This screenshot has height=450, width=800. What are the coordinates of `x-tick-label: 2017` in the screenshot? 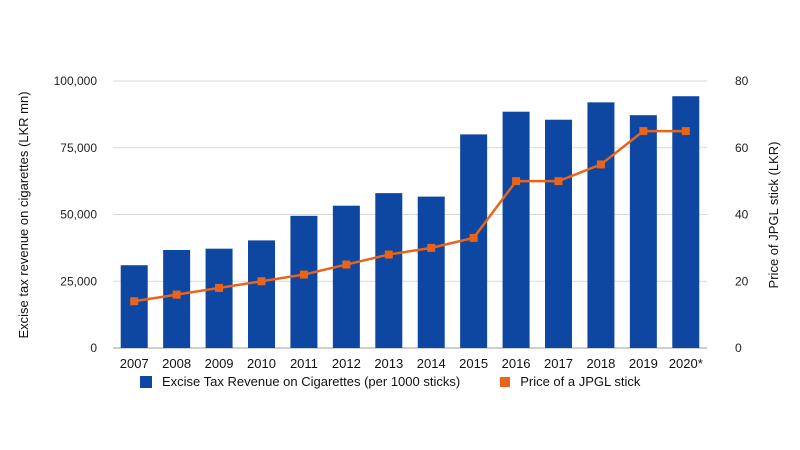 It's located at (558, 363).